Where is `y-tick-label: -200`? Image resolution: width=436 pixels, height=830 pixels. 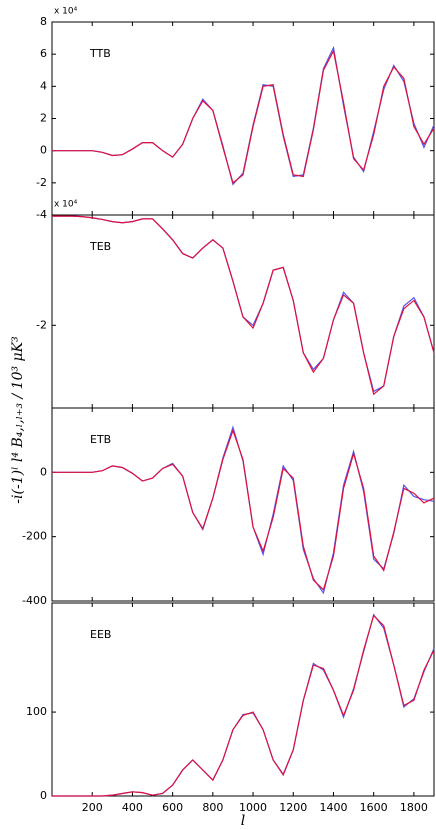
y-tick-label: -200 is located at coordinates (34, 536).